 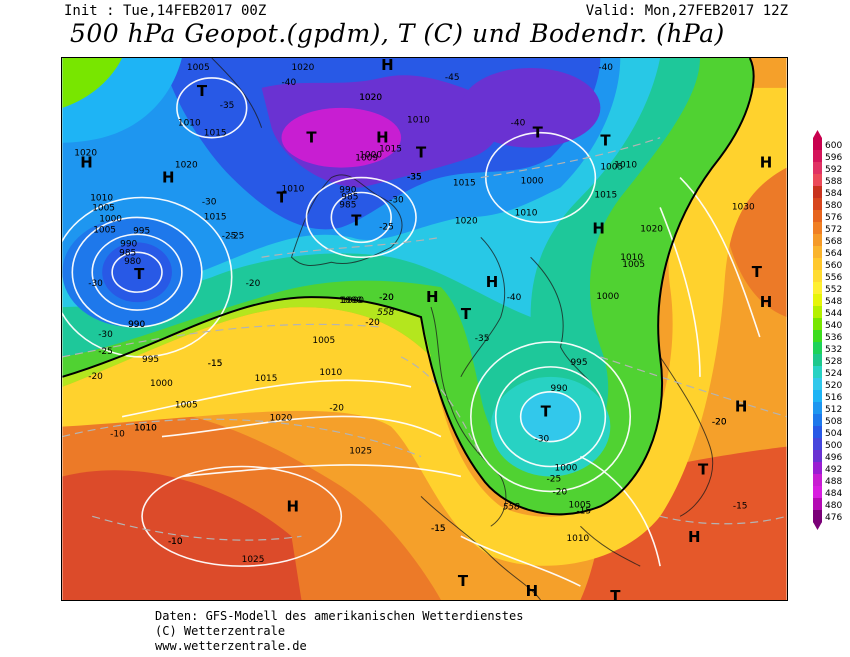 What do you see at coordinates (833, 254) in the screenshot?
I see `colorbar-label: 564` at bounding box center [833, 254].